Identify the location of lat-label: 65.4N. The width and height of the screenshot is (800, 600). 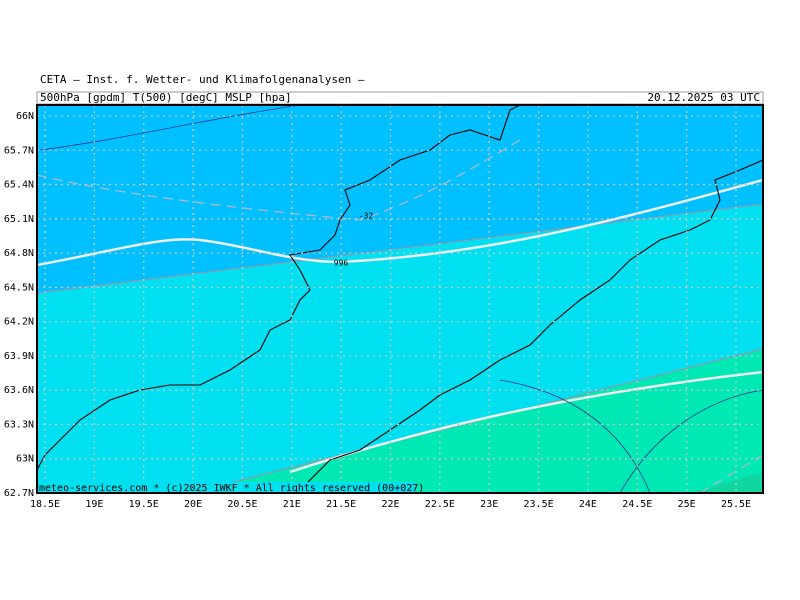
(19, 185).